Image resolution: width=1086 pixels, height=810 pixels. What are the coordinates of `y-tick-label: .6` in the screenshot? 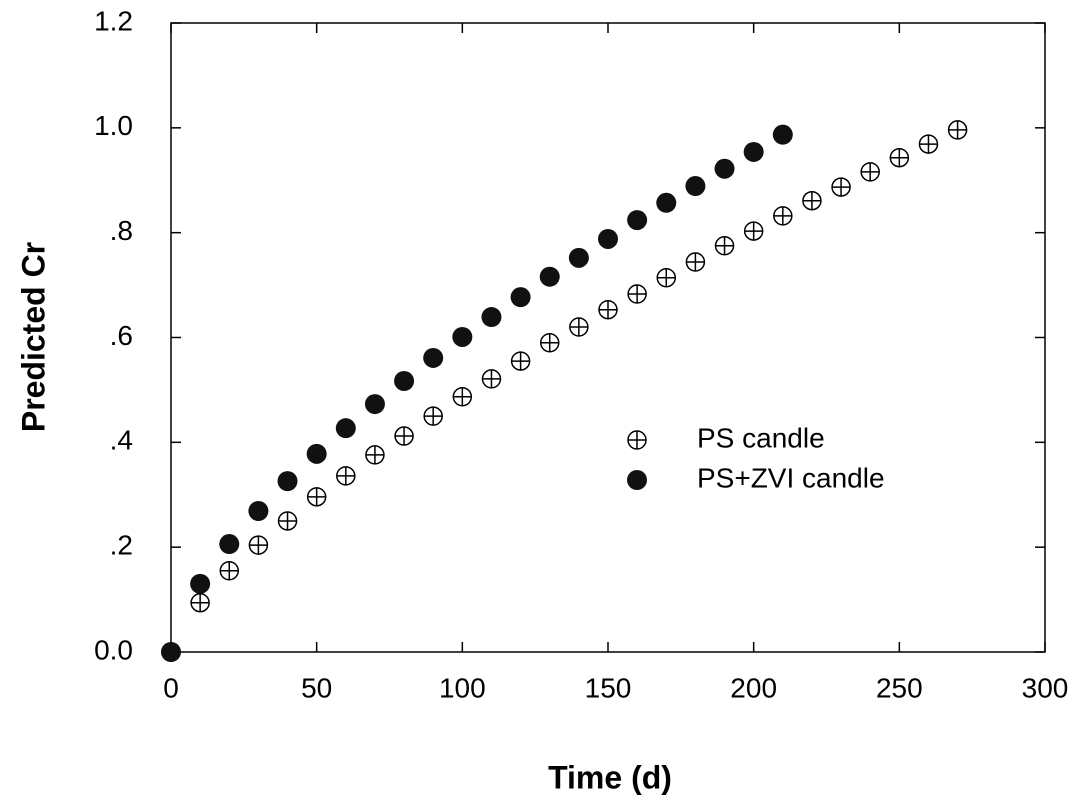 It's located at (121, 335).